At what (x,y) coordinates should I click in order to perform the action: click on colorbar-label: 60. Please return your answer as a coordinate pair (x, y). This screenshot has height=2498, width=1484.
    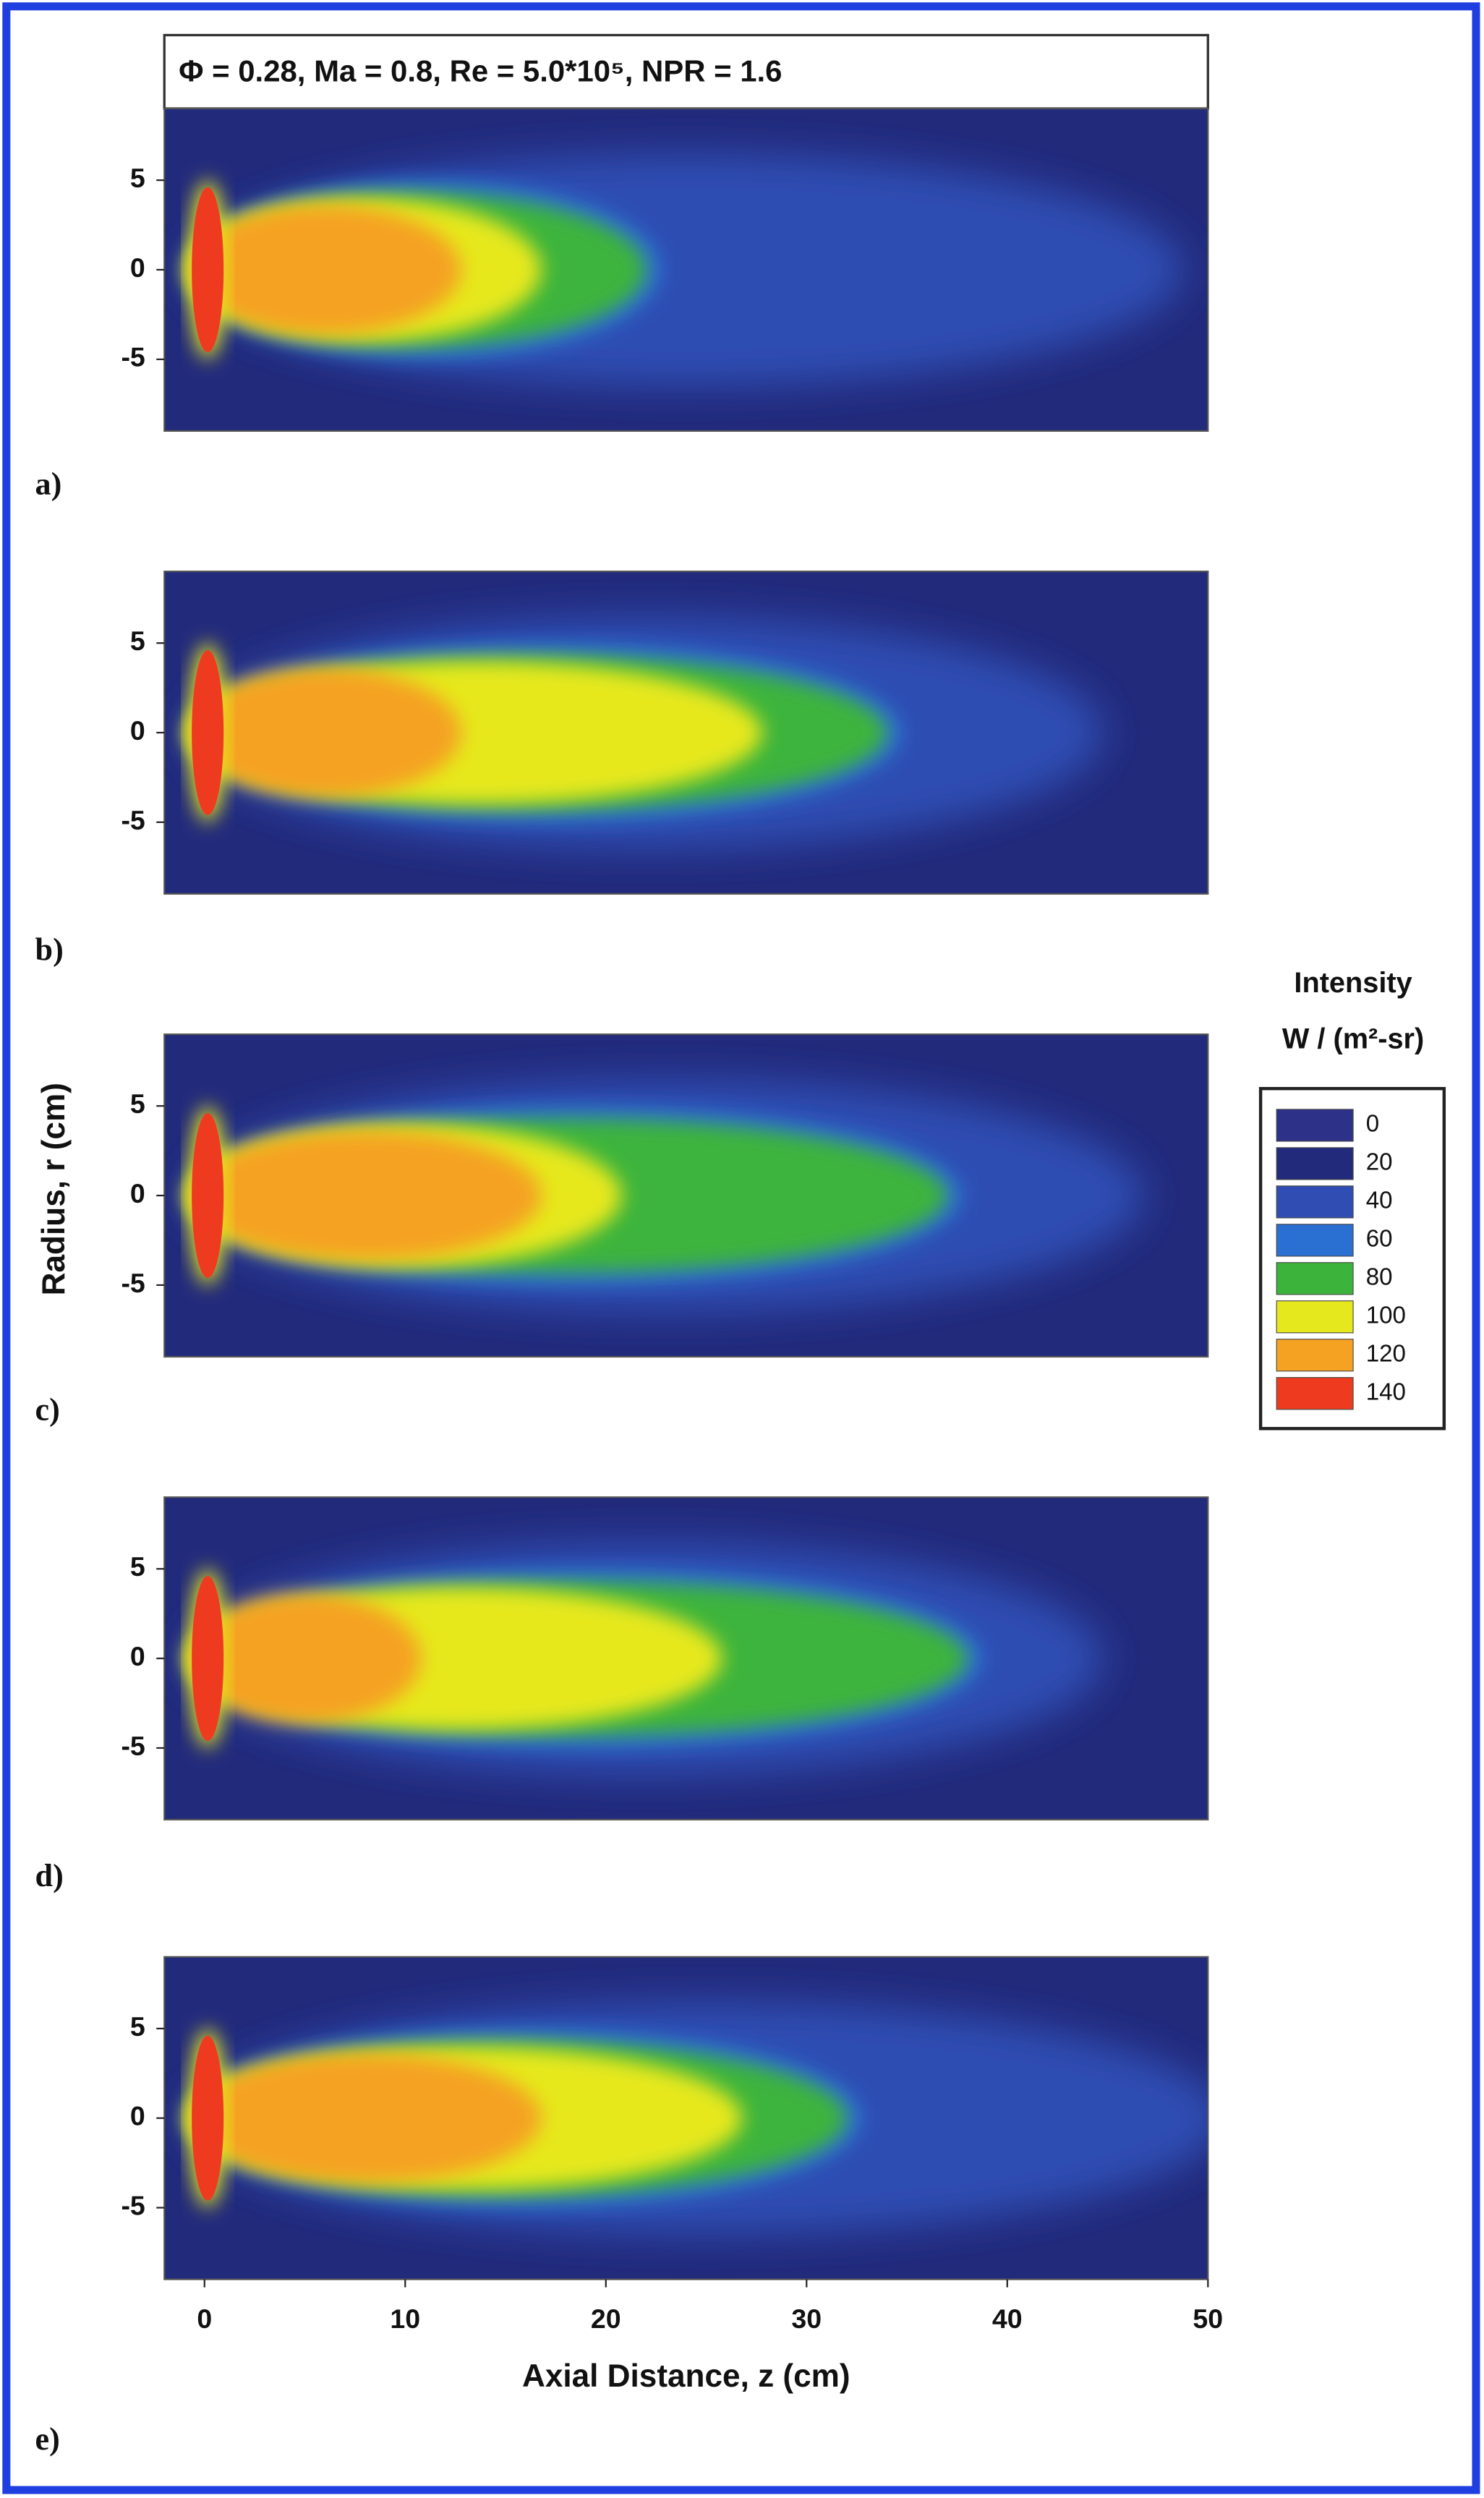
    Looking at the image, I should click on (1379, 1240).